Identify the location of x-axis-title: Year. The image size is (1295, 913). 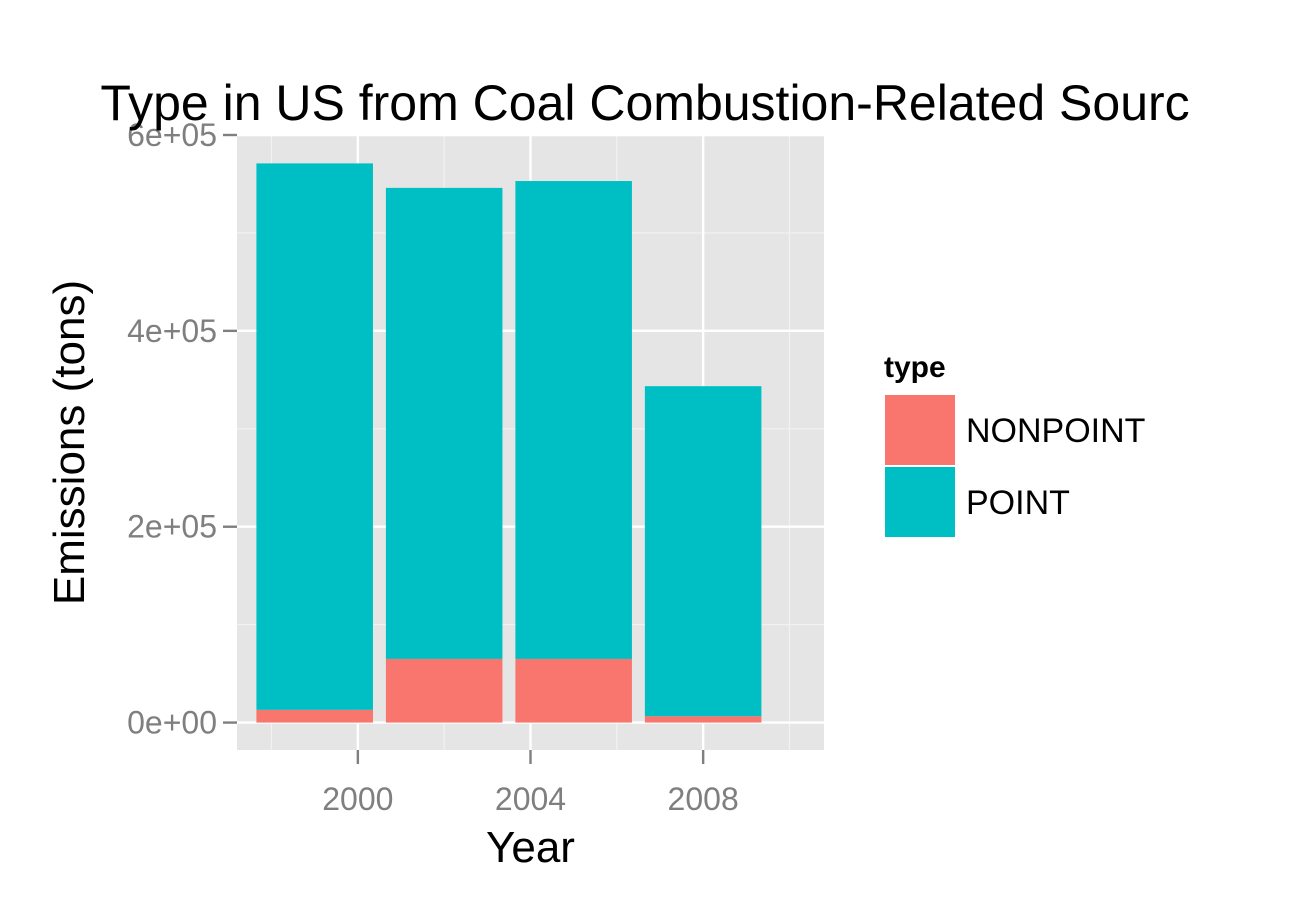
(530, 847).